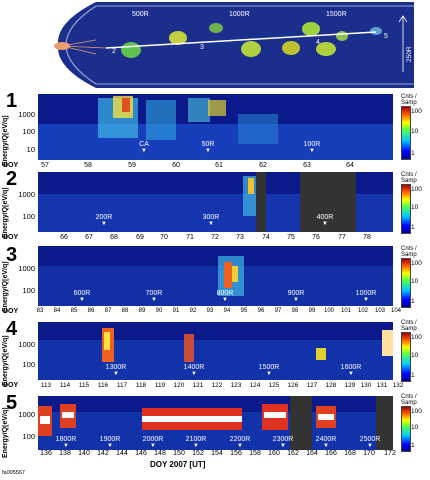  Describe the element at coordinates (114, 51) in the screenshot. I see `segment-label-2: 2` at that location.